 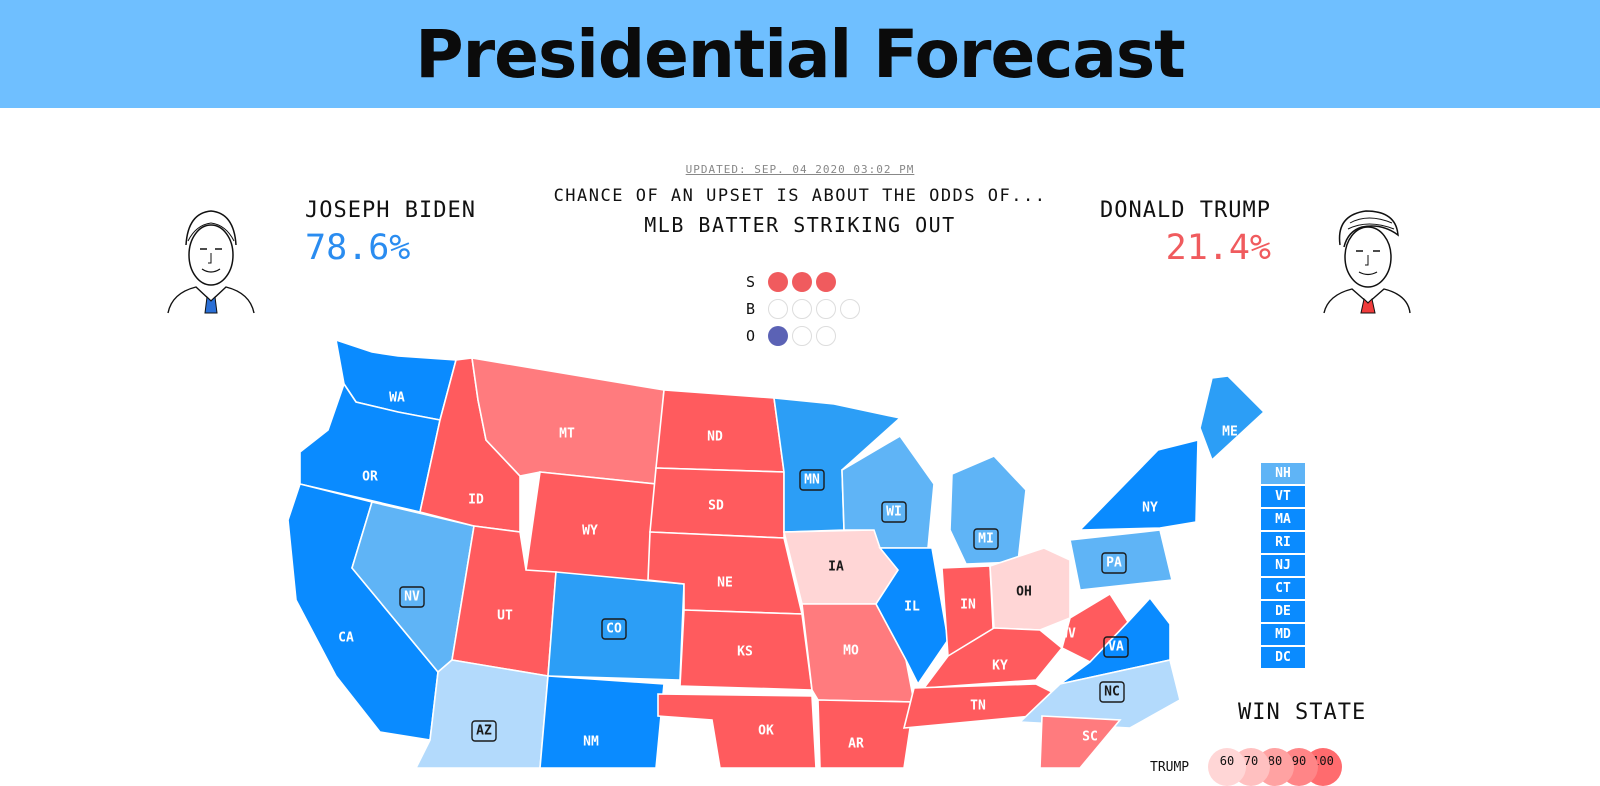 I want to click on state-in: IN, so click(x=968, y=611).